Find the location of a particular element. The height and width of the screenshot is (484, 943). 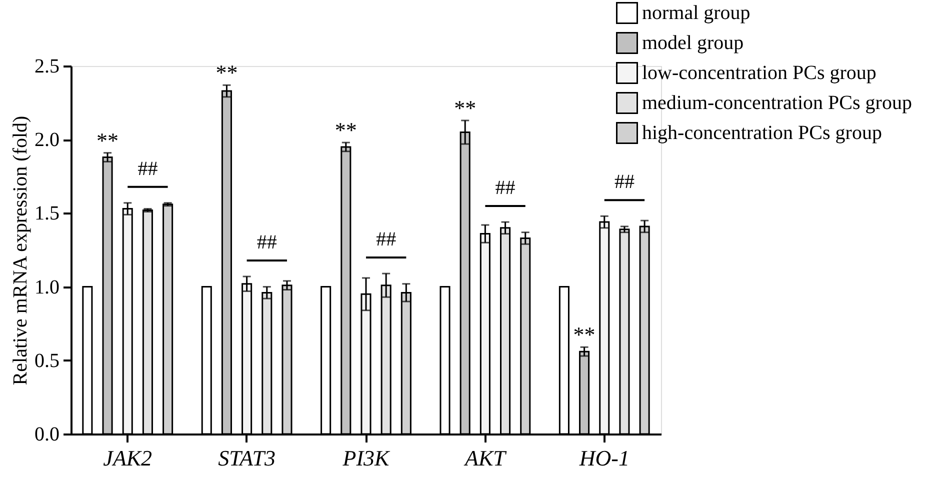

legend-label: medium-concentration PCs group is located at coordinates (777, 103).